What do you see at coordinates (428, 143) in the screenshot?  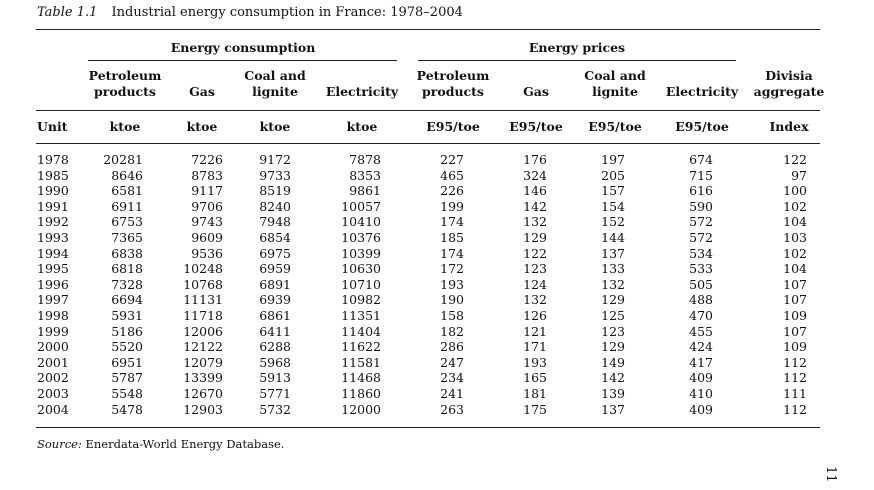 I see `unit-rule` at bounding box center [428, 143].